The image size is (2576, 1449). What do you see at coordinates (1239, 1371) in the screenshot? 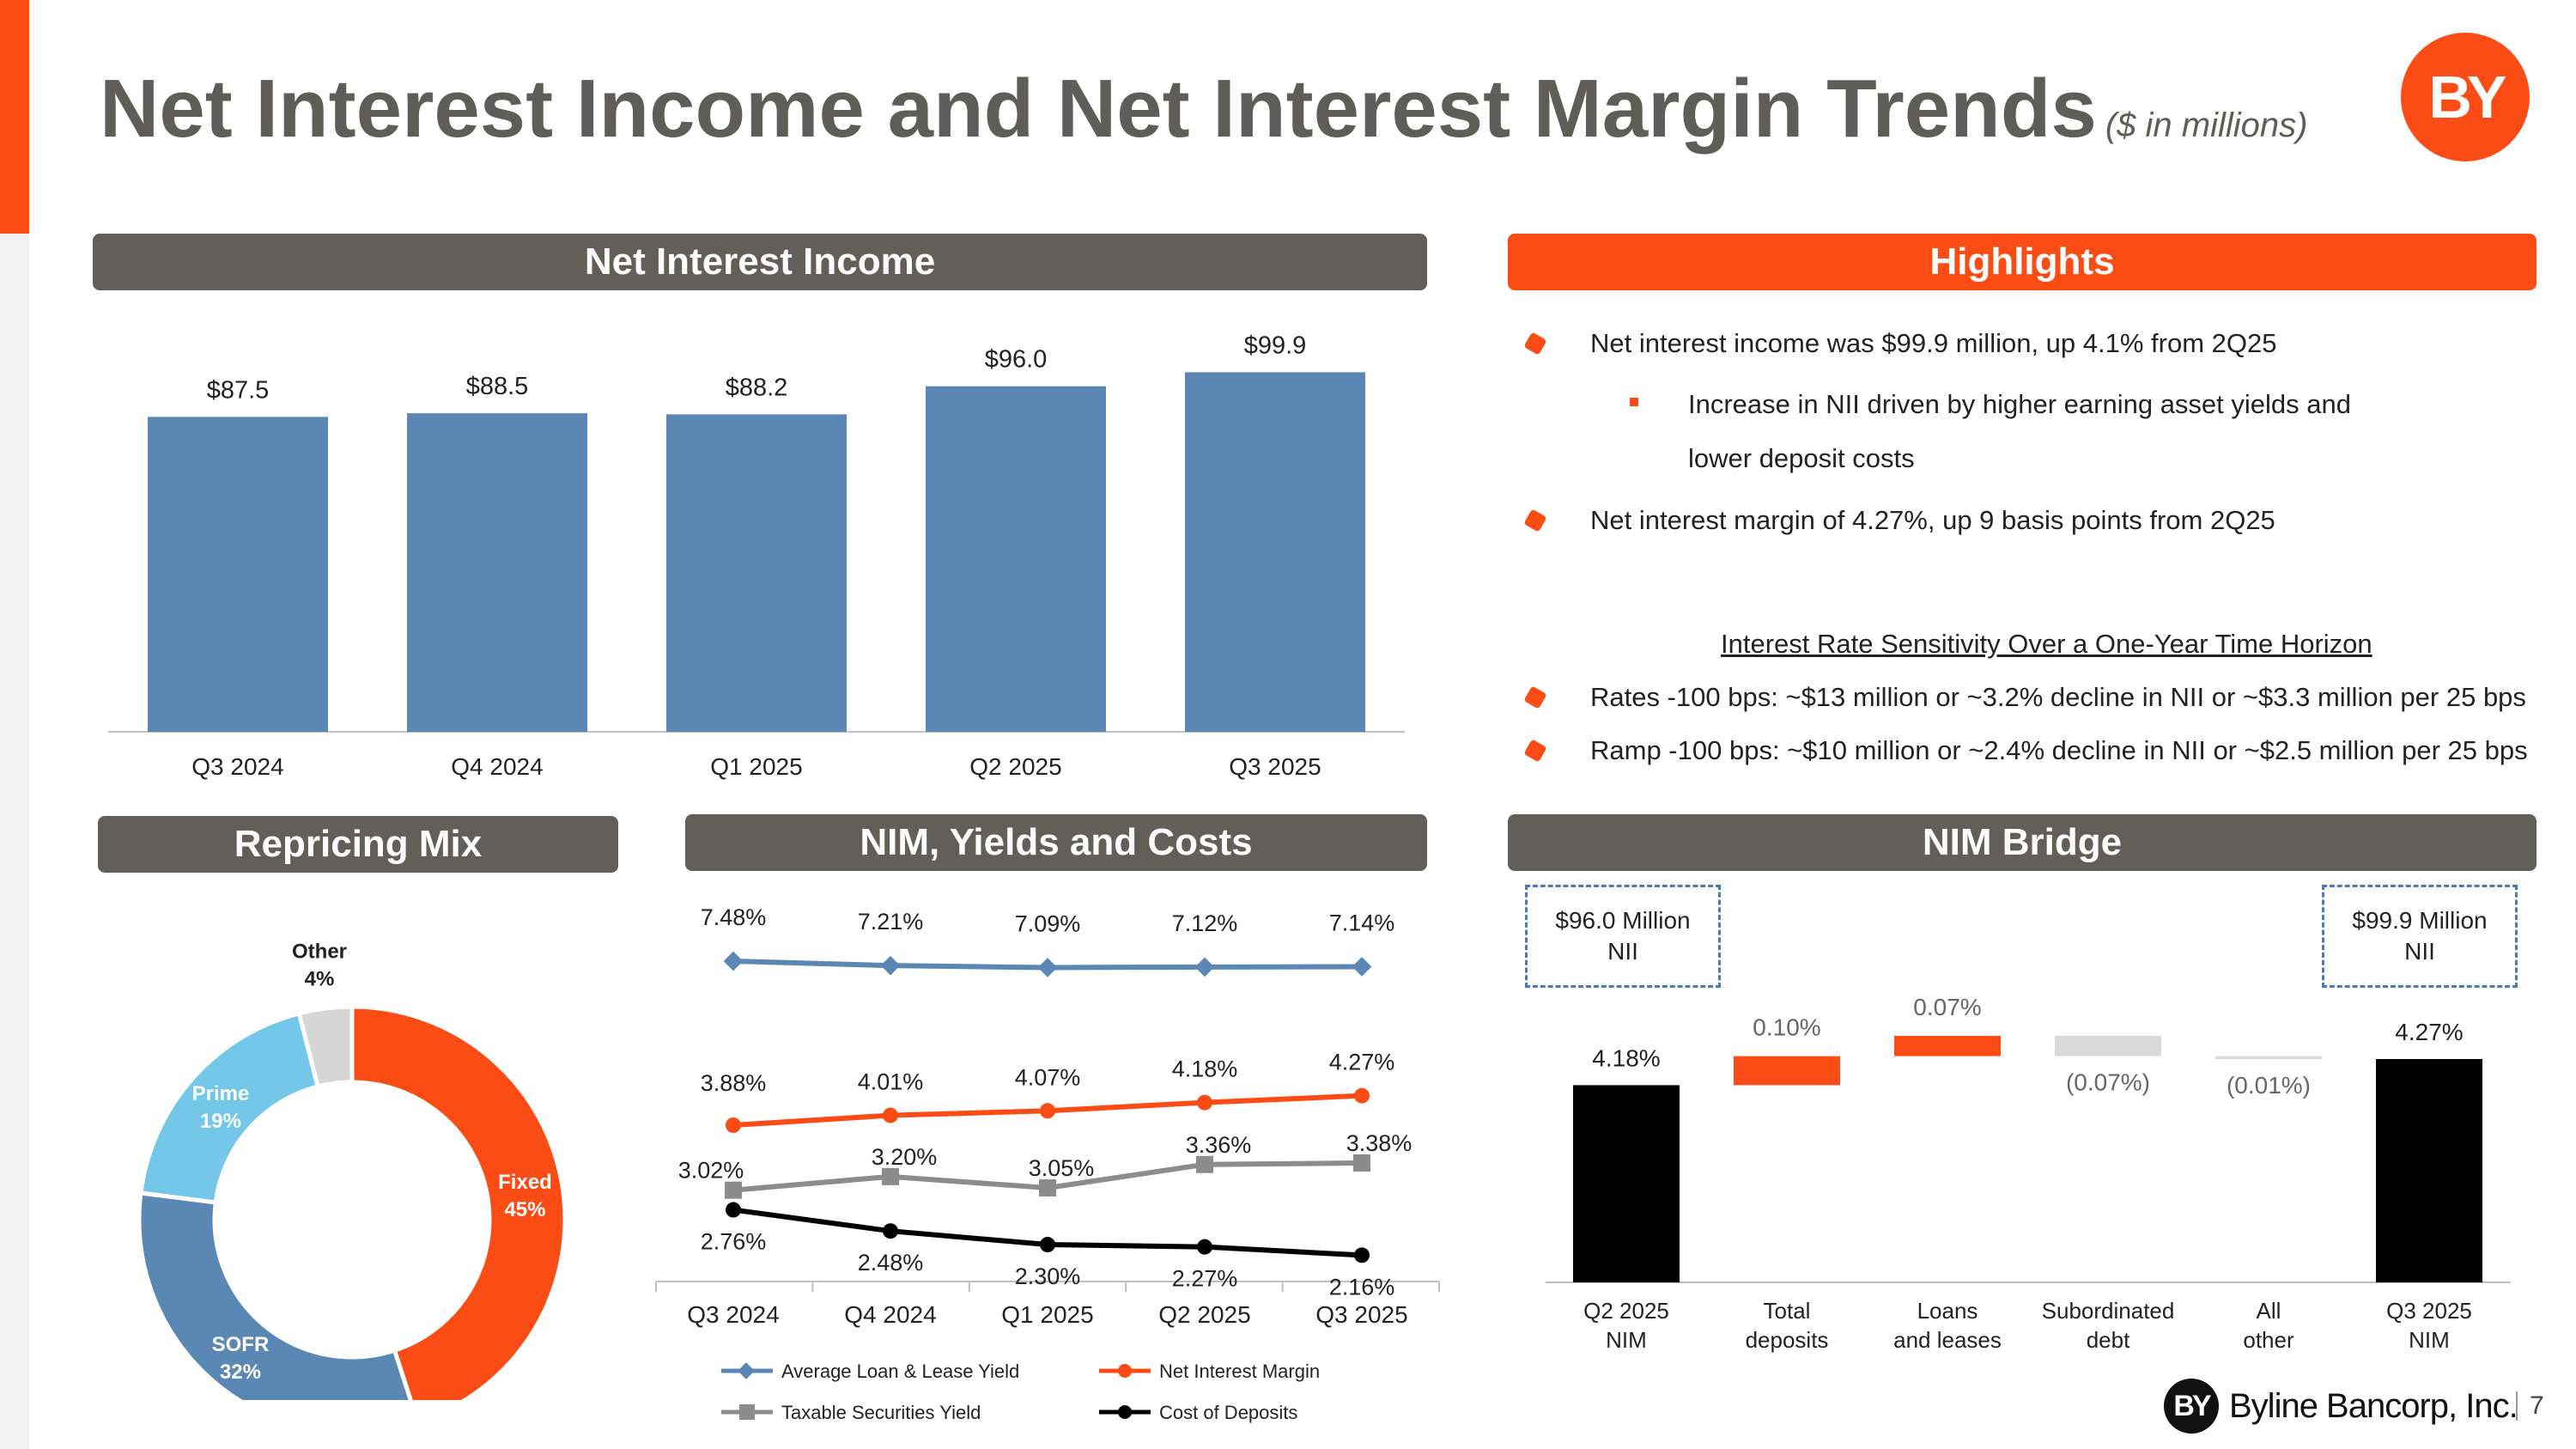
I see `legend-label: Net Interest Margin` at bounding box center [1239, 1371].